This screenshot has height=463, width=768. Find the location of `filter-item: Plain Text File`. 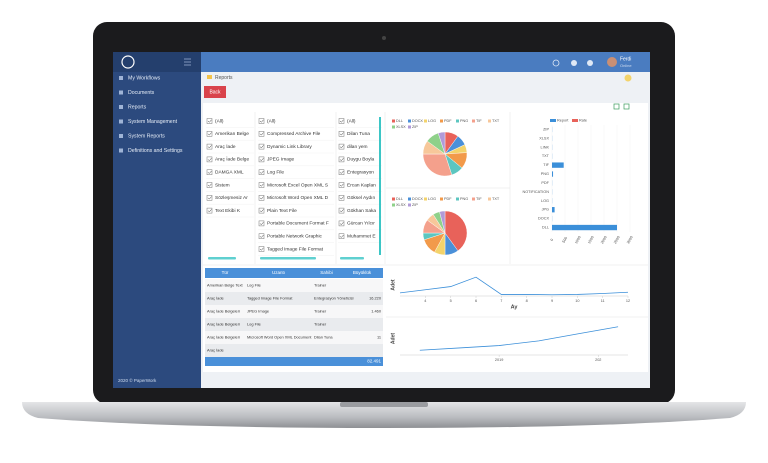

filter-item: Plain Text File is located at coordinates (282, 211).